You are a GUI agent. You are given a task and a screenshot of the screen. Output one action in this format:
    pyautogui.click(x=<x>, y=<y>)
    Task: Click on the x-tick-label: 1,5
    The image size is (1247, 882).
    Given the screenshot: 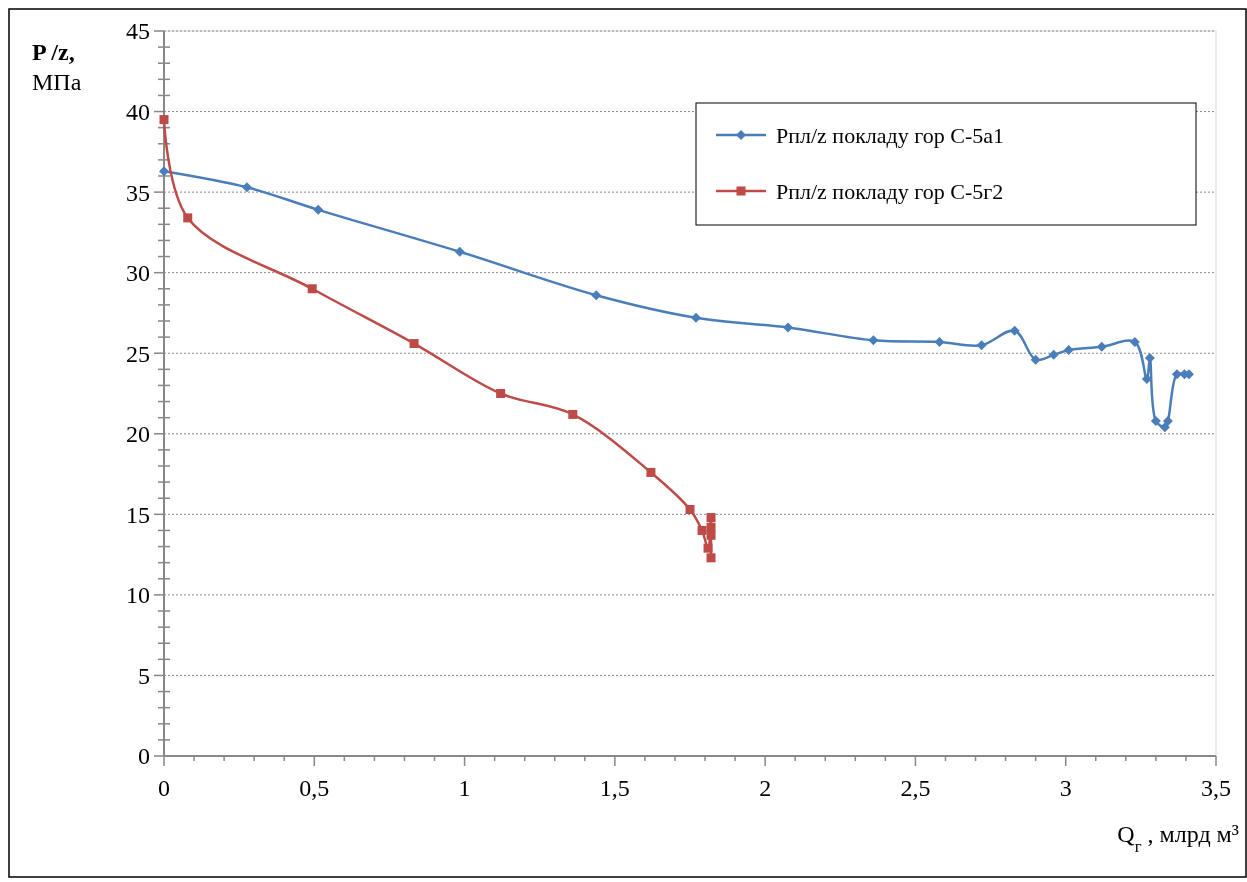 What is the action you would take?
    pyautogui.click(x=614, y=788)
    